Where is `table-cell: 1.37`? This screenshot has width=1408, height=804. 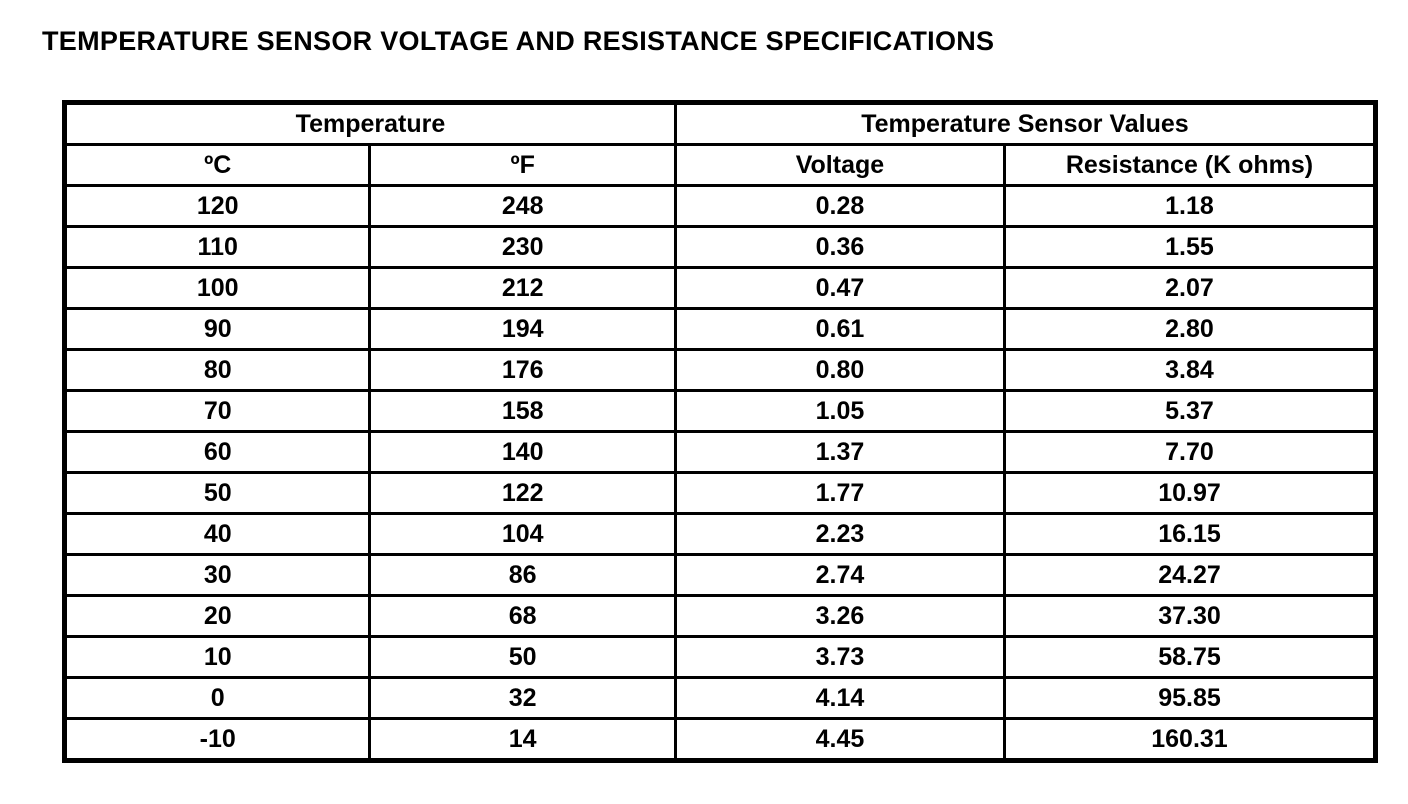
table-cell: 1.37 is located at coordinates (839, 452).